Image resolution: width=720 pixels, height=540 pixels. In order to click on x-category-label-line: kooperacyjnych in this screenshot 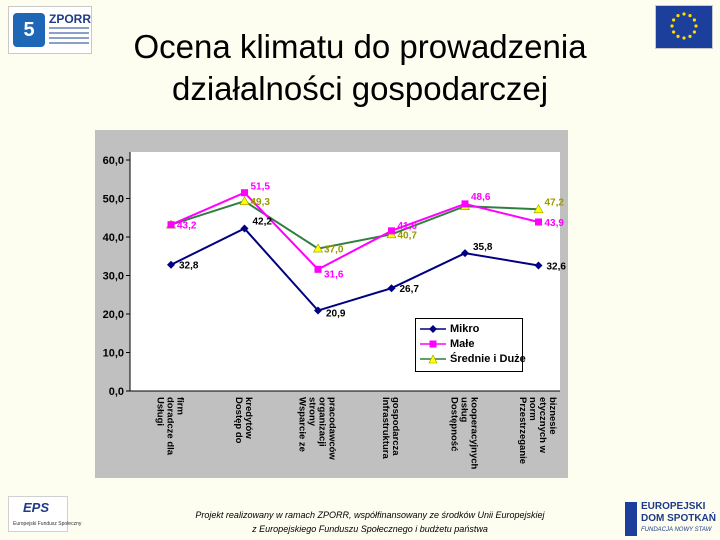, I will do `click(474, 433)`.